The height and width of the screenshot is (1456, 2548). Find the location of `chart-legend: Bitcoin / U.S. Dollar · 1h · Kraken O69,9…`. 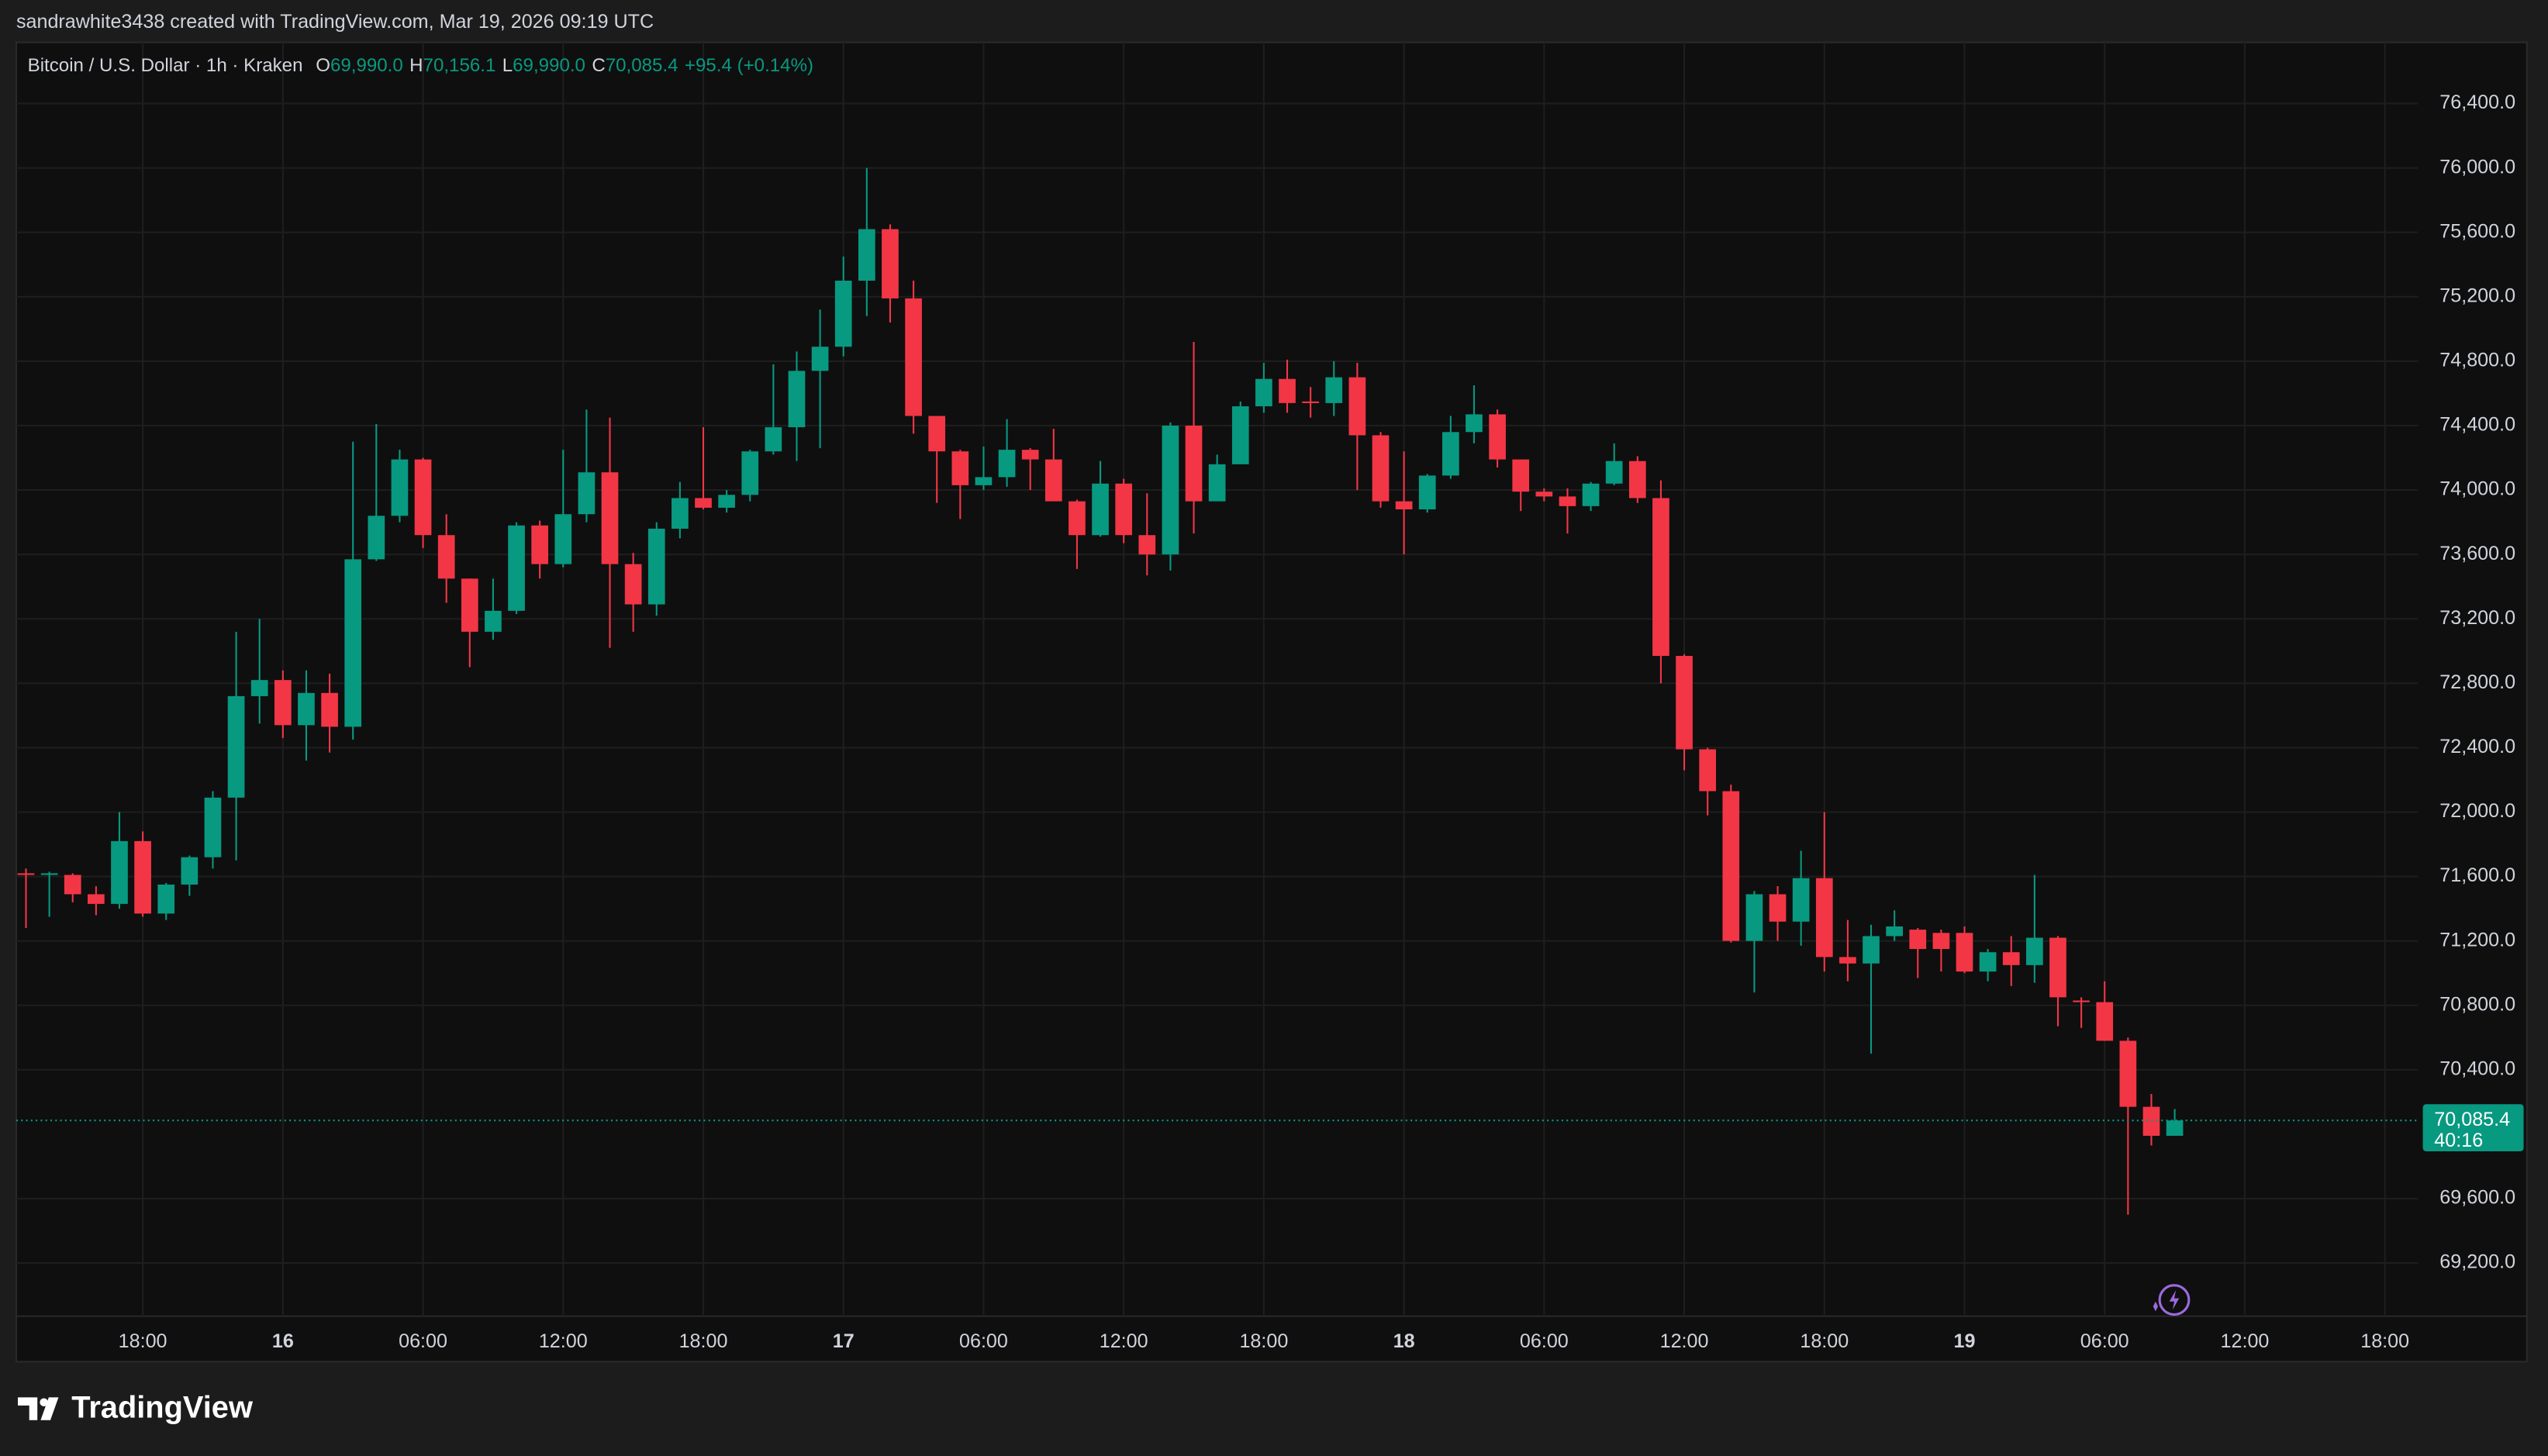

chart-legend: Bitcoin / U.S. Dollar · 1h · Kraken O69,9… is located at coordinates (420, 65).